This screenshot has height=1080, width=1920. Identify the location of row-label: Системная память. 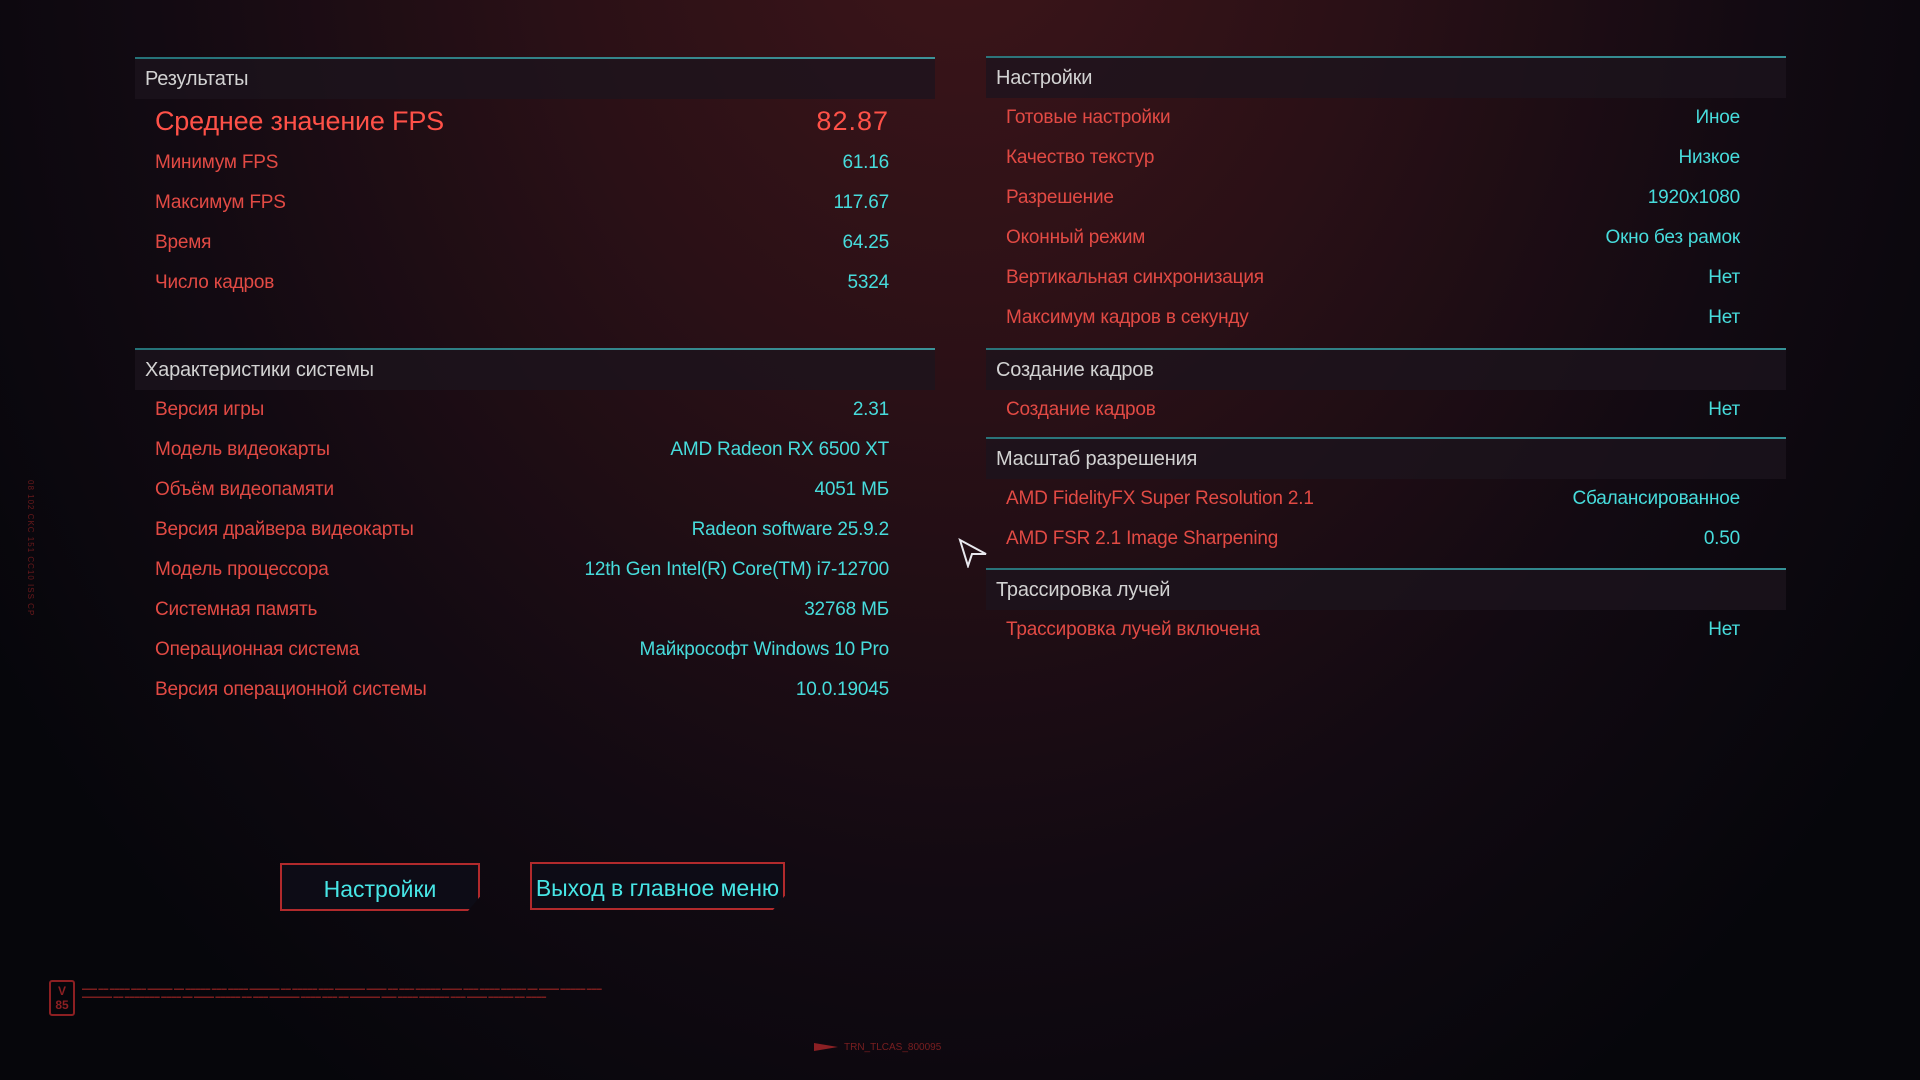
(236, 609).